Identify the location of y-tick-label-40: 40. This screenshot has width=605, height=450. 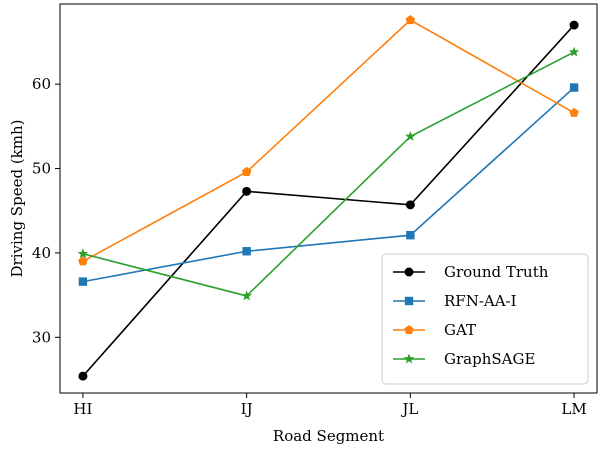
(41, 253).